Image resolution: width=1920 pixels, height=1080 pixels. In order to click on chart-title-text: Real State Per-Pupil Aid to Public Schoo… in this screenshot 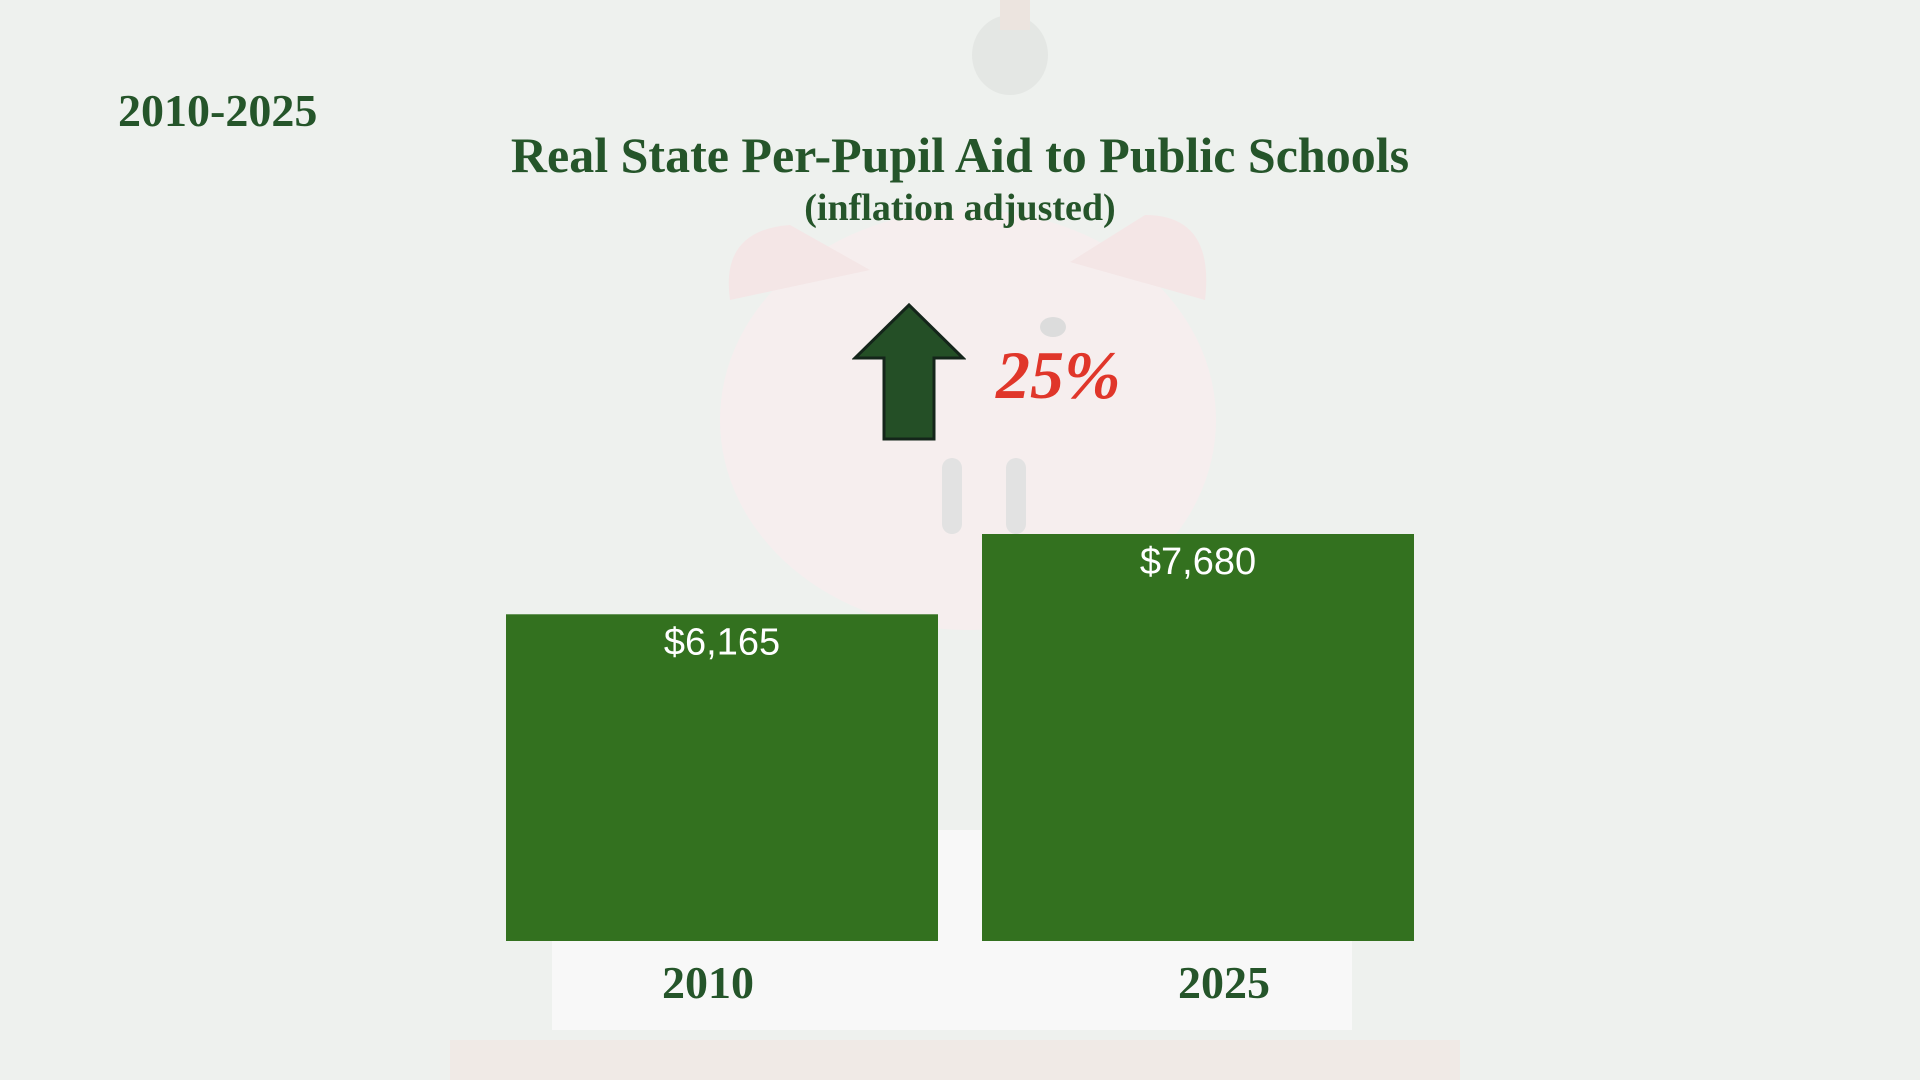, I will do `click(960, 155)`.